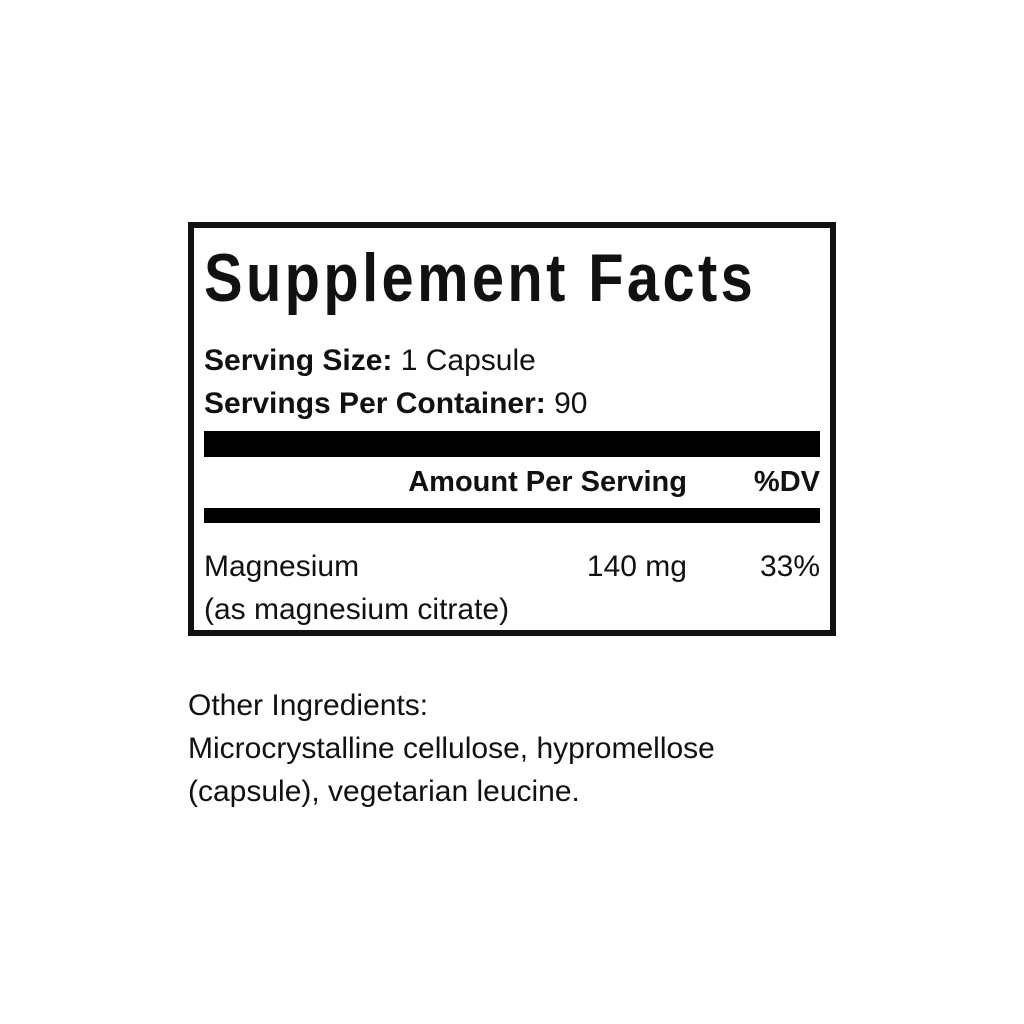  Describe the element at coordinates (308, 705) in the screenshot. I see `other-ingredients-heading: Other Ingredients:` at that location.